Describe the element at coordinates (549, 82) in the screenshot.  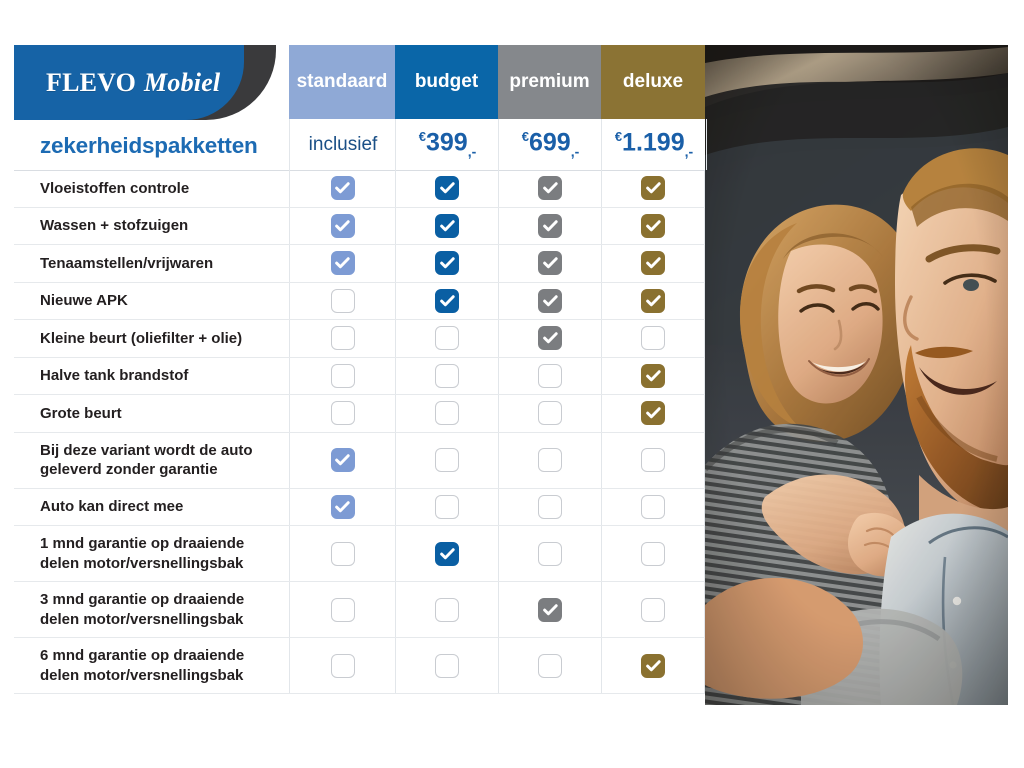
I see `column-header-premium: premium` at that location.